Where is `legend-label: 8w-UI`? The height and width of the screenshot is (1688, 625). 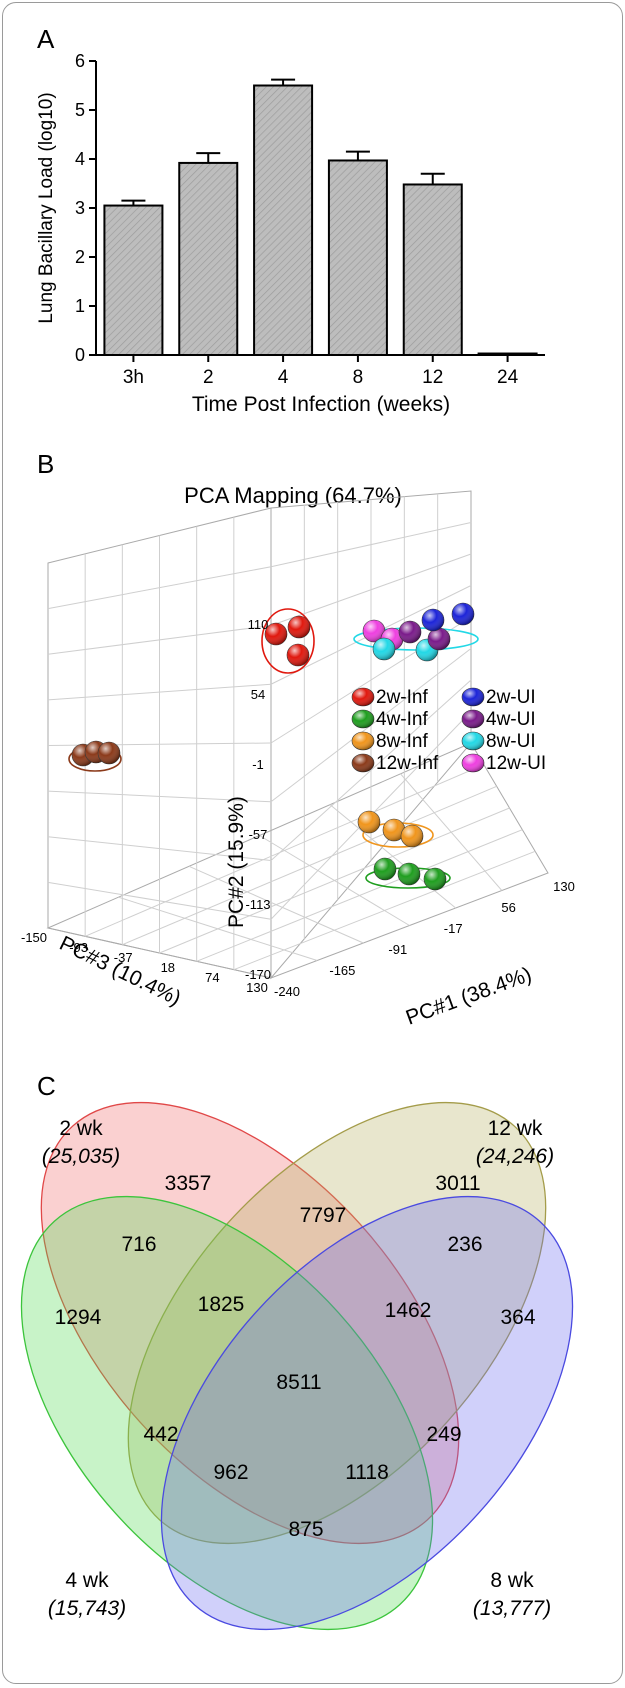
legend-label: 8w-UI is located at coordinates (511, 741).